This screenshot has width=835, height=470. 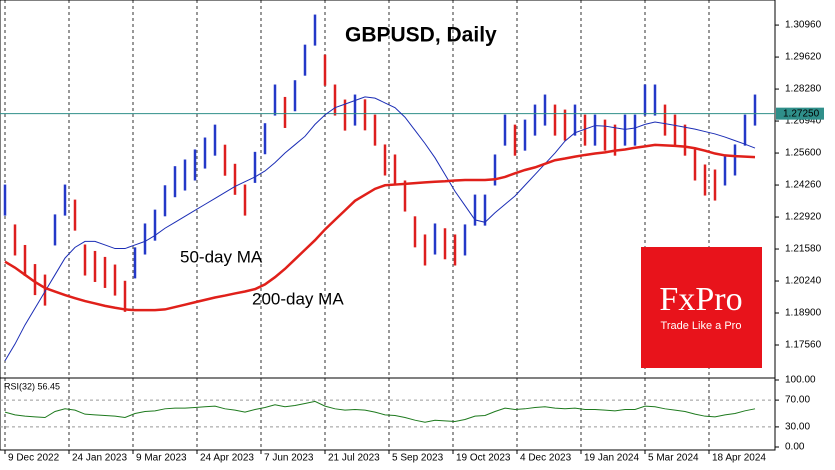 What do you see at coordinates (797, 427) in the screenshot?
I see `rsi-tick-label: 30.00` at bounding box center [797, 427].